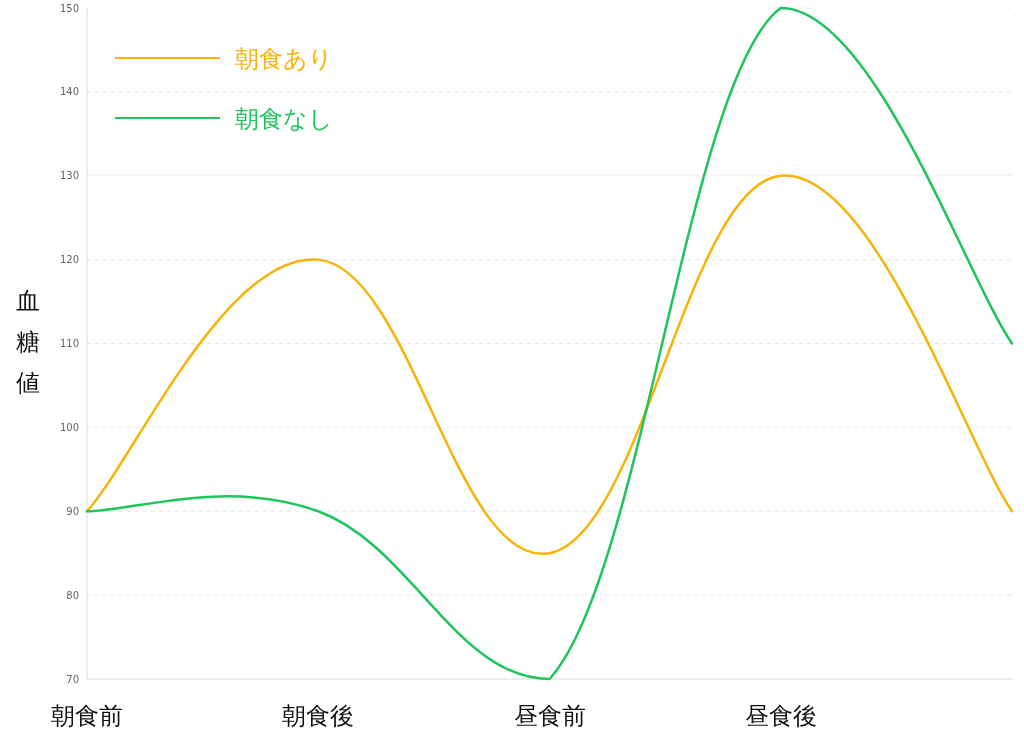  What do you see at coordinates (69, 92) in the screenshot?
I see `y-tick-label: 140` at bounding box center [69, 92].